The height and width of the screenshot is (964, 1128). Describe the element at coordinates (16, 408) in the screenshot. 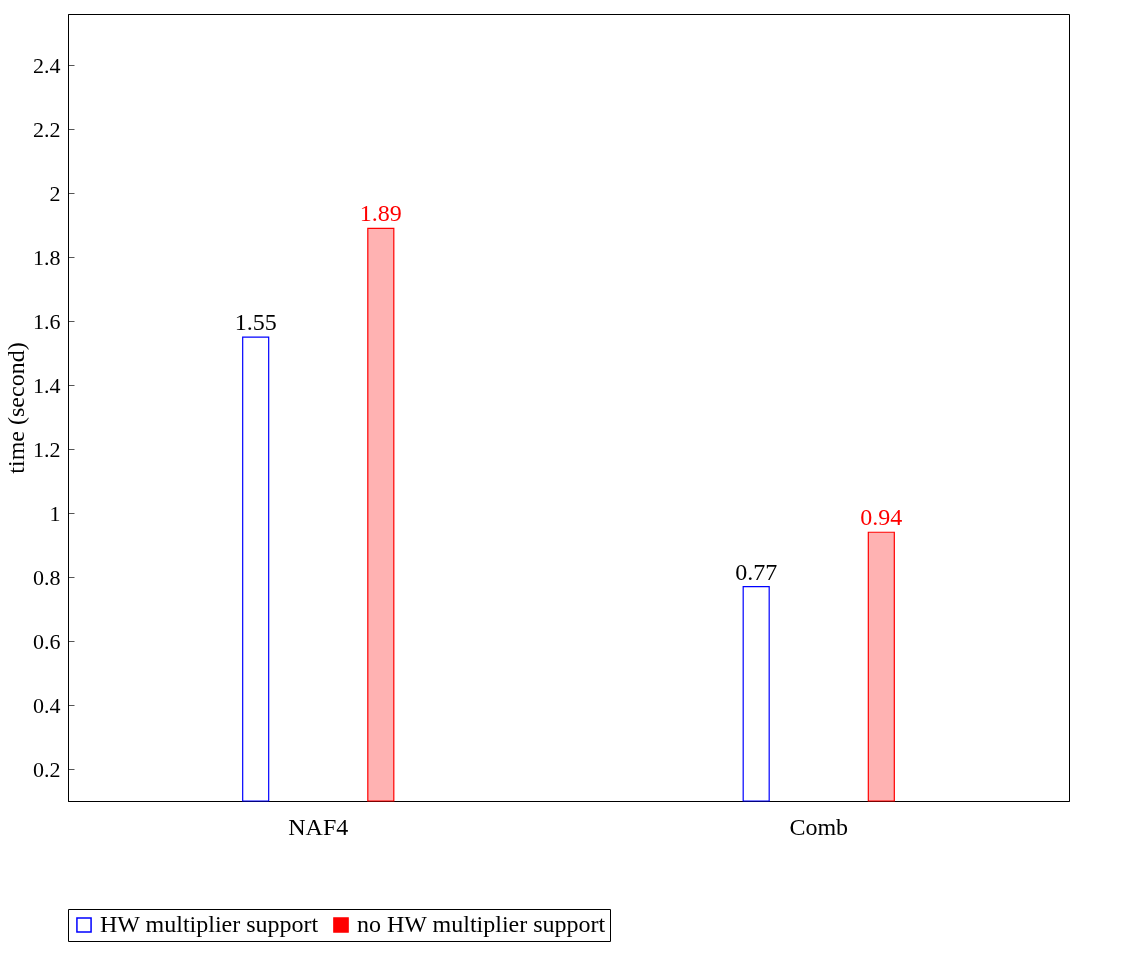

I see `y-axis-title: time (second)` at that location.